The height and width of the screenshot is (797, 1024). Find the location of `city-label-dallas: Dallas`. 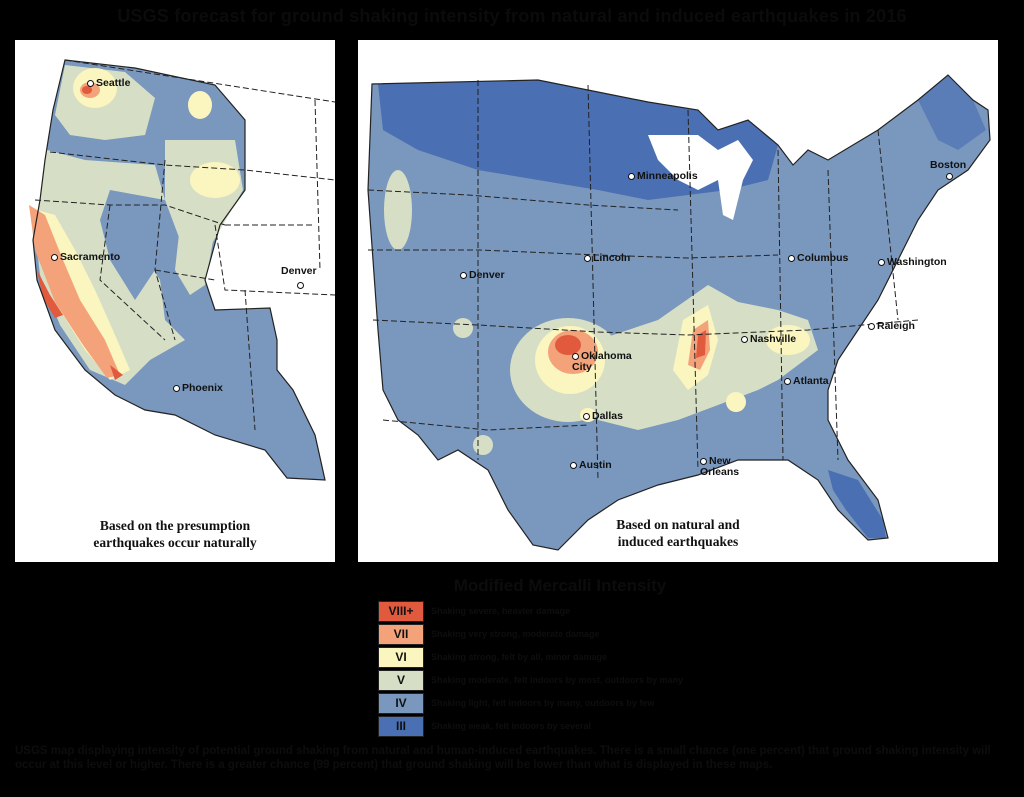

city-label-dallas: Dallas is located at coordinates (603, 416).